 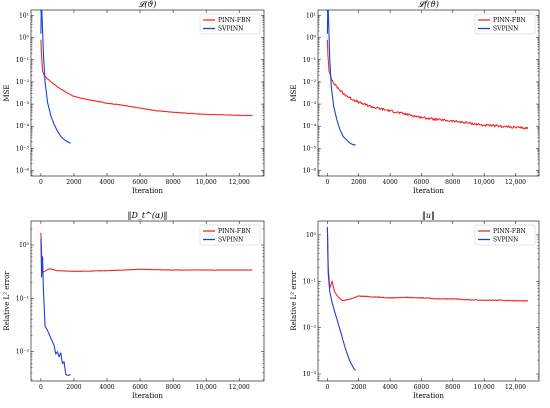 What do you see at coordinates (428, 4) in the screenshot?
I see `chart-title: 𝓛f(ϑ)` at bounding box center [428, 4].